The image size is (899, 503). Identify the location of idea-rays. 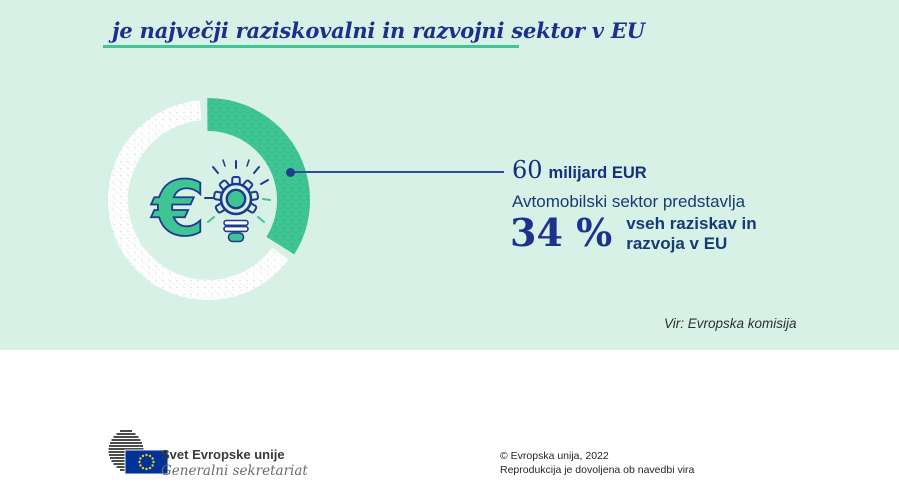
(237, 191).